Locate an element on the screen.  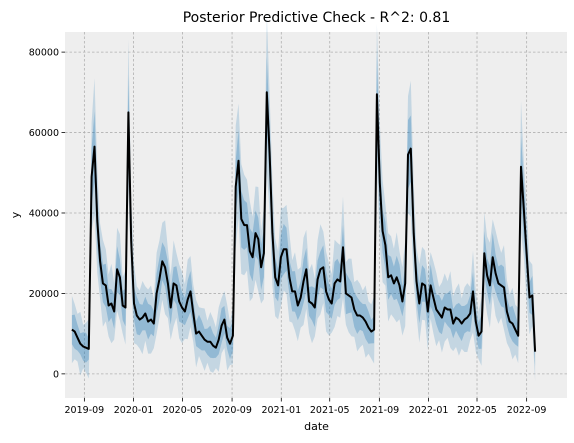
x-tick-label: 2019-09 is located at coordinates (85, 410).